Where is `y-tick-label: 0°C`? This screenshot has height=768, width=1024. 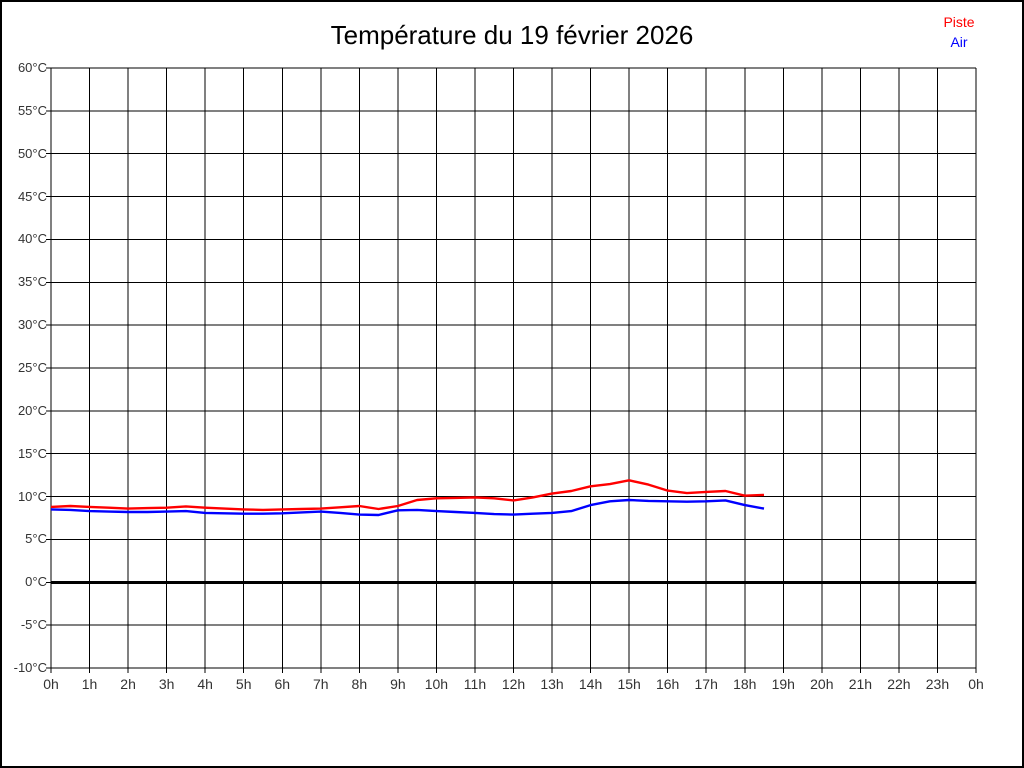
y-tick-label: 0°C is located at coordinates (36, 582).